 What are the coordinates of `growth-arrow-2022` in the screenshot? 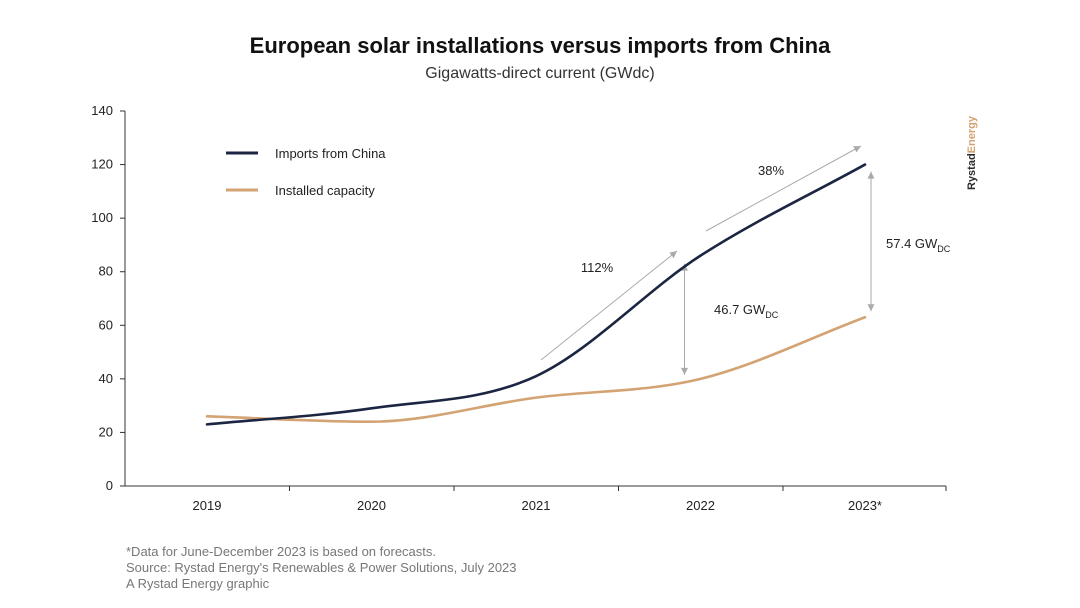 It's located at (609, 305).